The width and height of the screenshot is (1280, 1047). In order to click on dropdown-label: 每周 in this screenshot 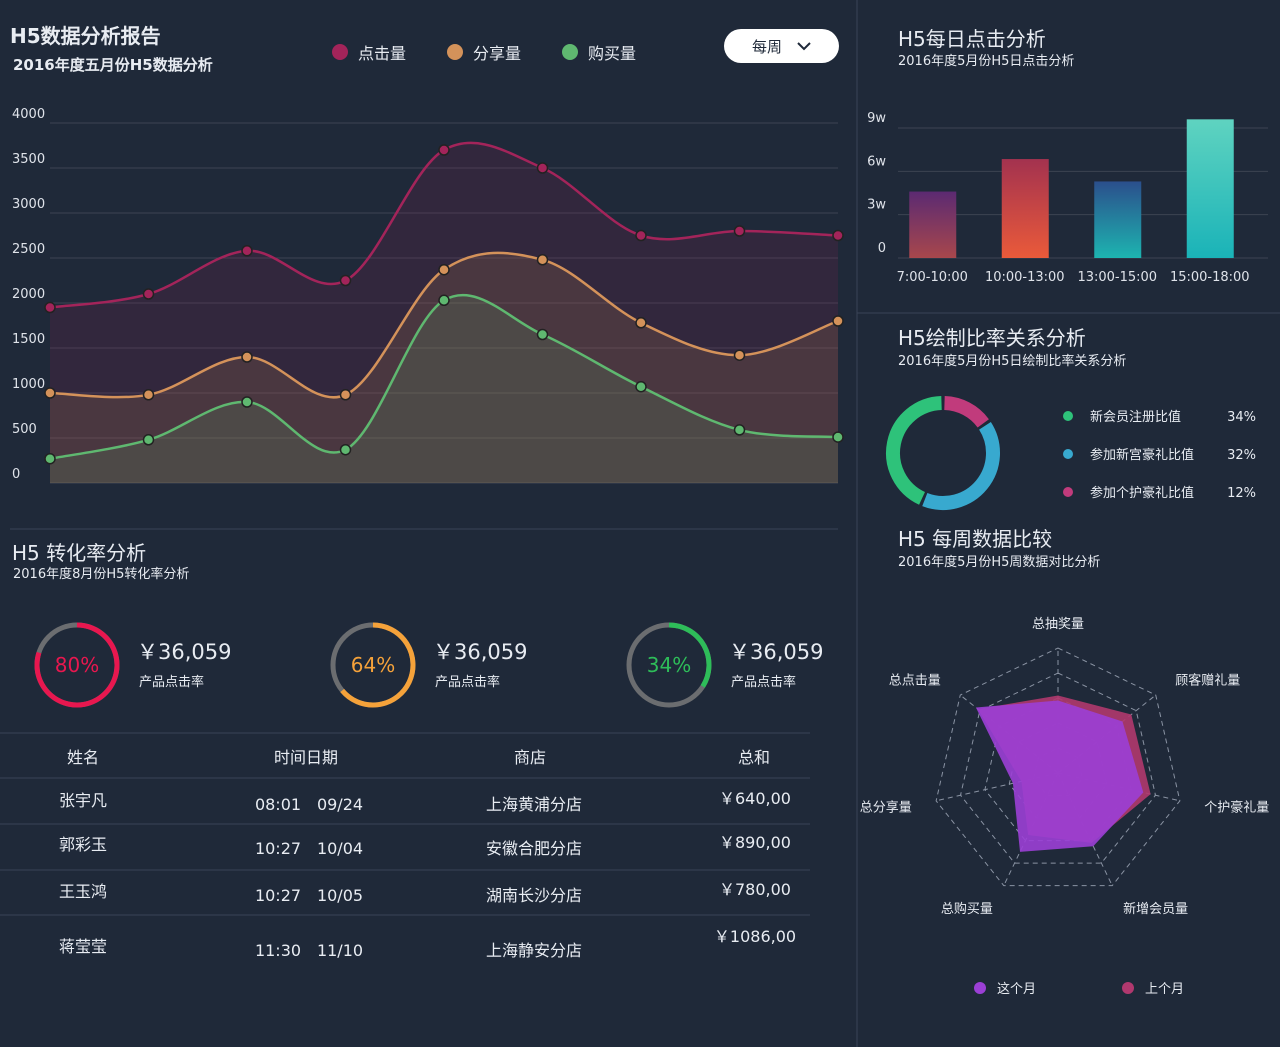, I will do `click(767, 47)`.